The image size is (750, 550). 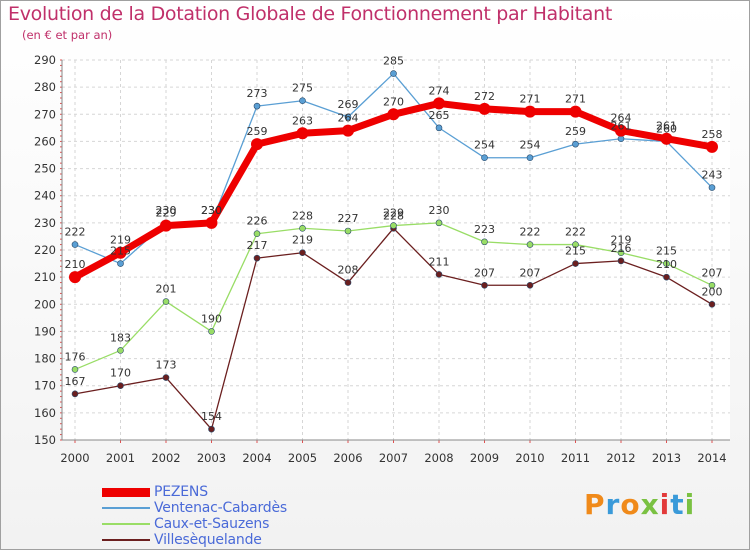 I want to click on legend-label: Ventenac-Cabardès, so click(x=221, y=508).